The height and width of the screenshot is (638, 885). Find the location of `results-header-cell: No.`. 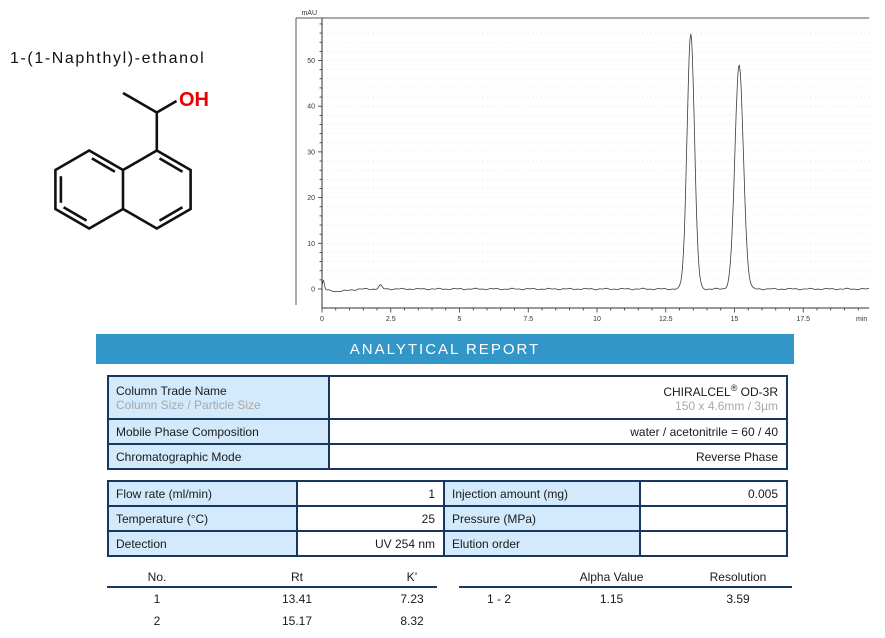

results-header-cell: No. is located at coordinates (157, 577).